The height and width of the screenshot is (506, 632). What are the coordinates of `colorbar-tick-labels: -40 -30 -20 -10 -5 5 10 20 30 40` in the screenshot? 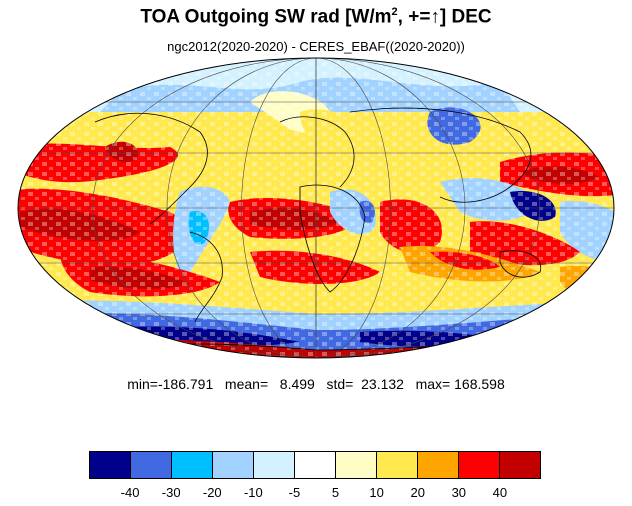 It's located at (315, 494).